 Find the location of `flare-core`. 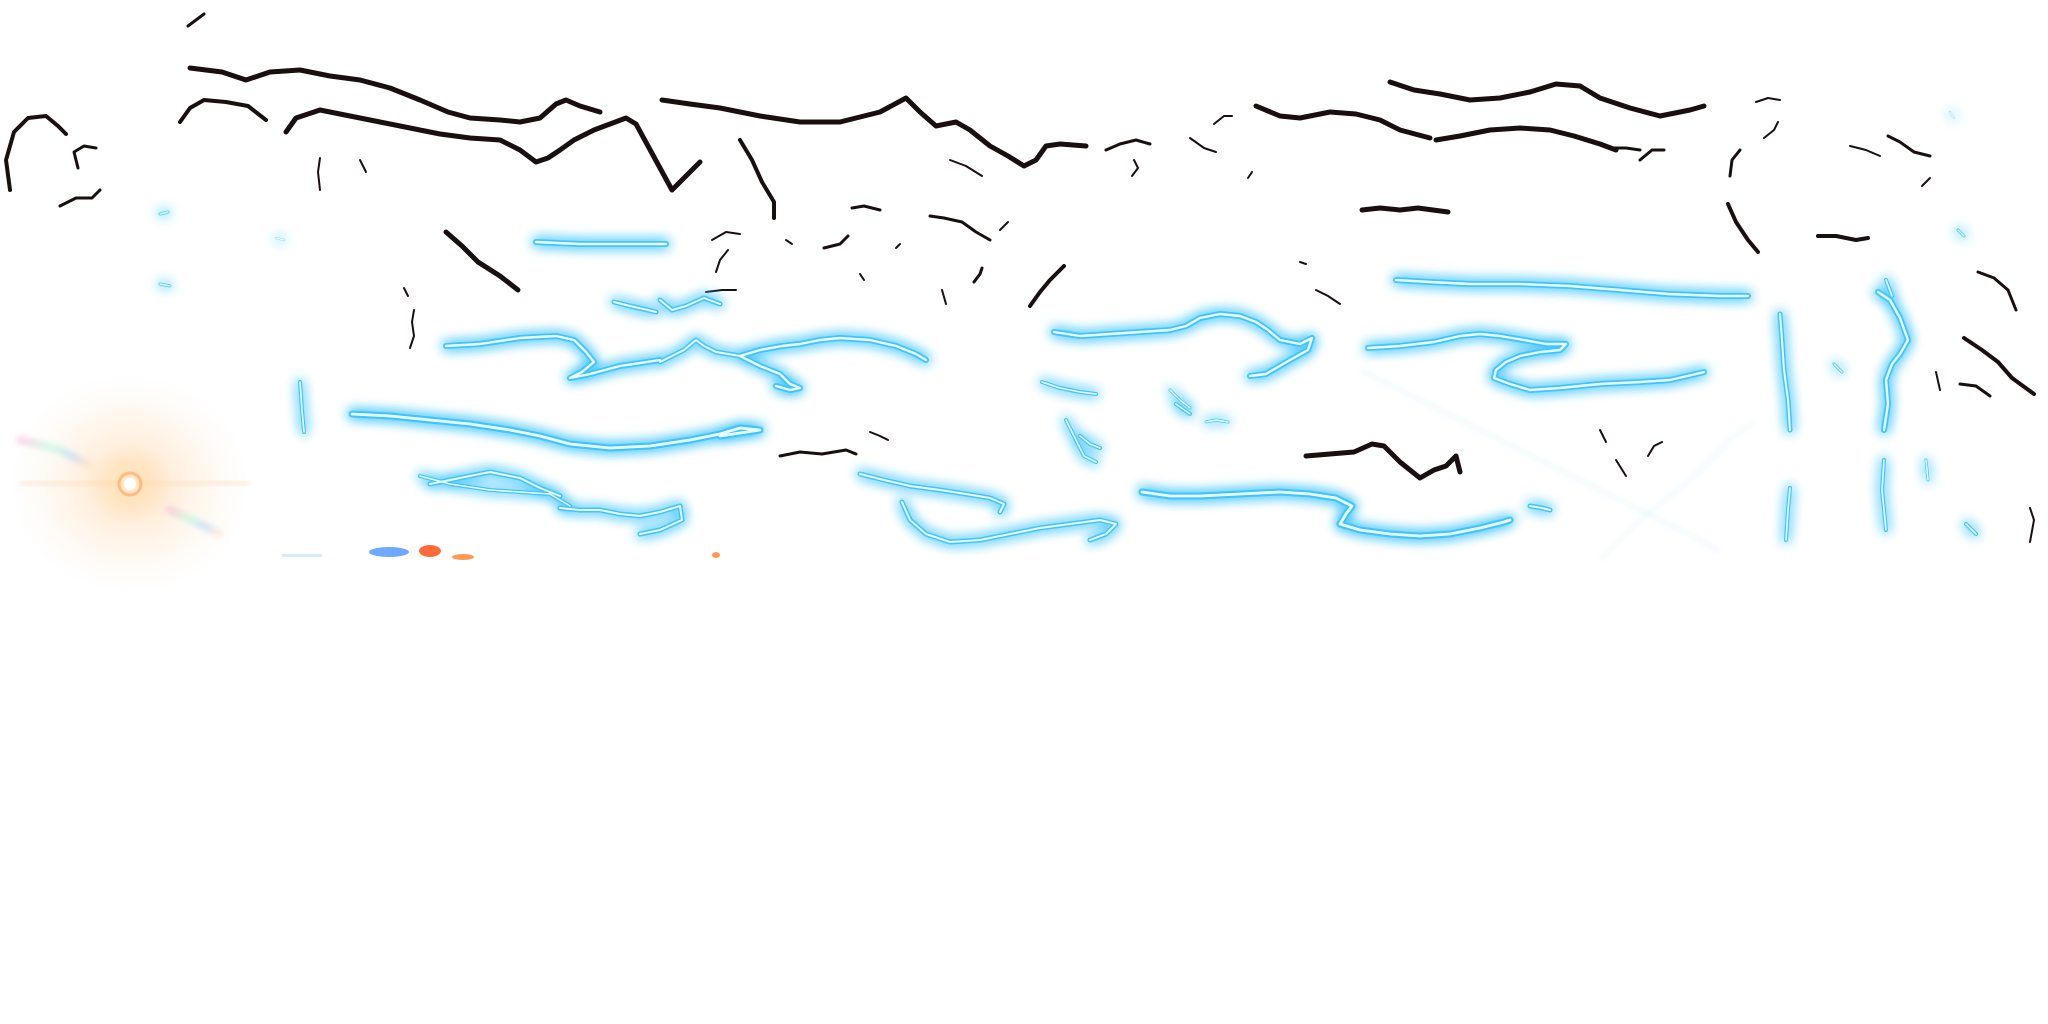

flare-core is located at coordinates (130, 484).